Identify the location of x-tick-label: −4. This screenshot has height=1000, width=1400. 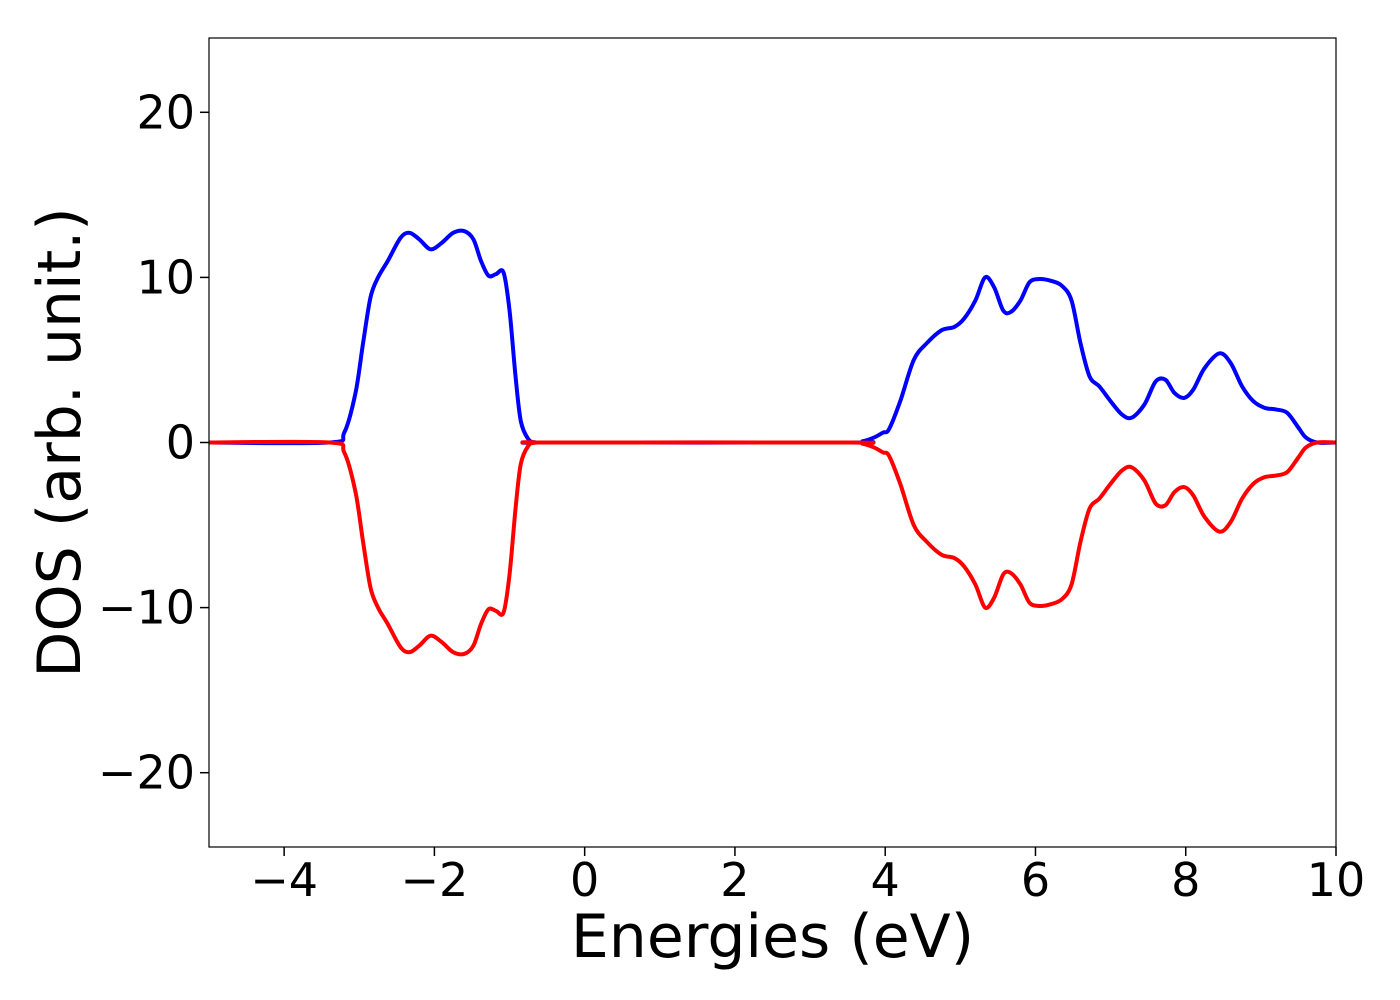
(284, 880).